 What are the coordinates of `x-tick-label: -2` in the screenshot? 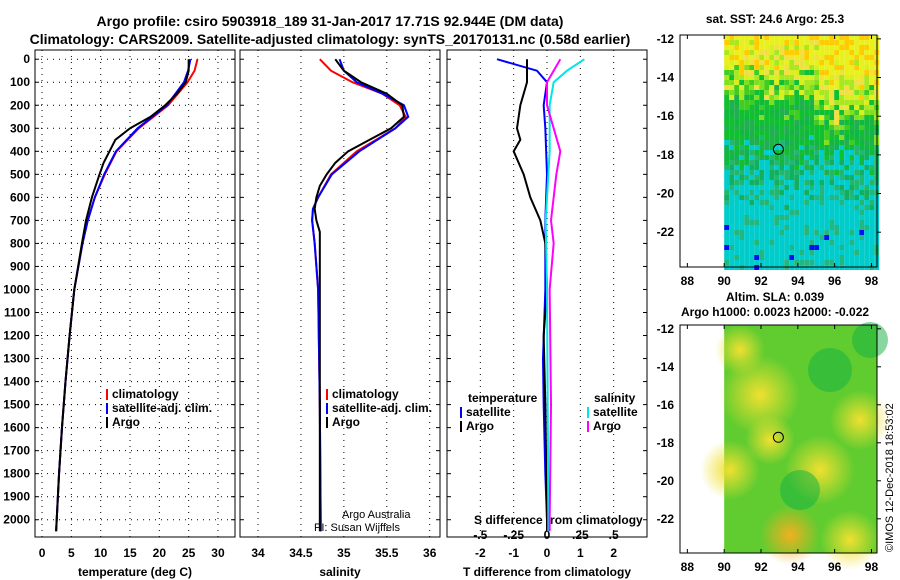 It's located at (480, 553).